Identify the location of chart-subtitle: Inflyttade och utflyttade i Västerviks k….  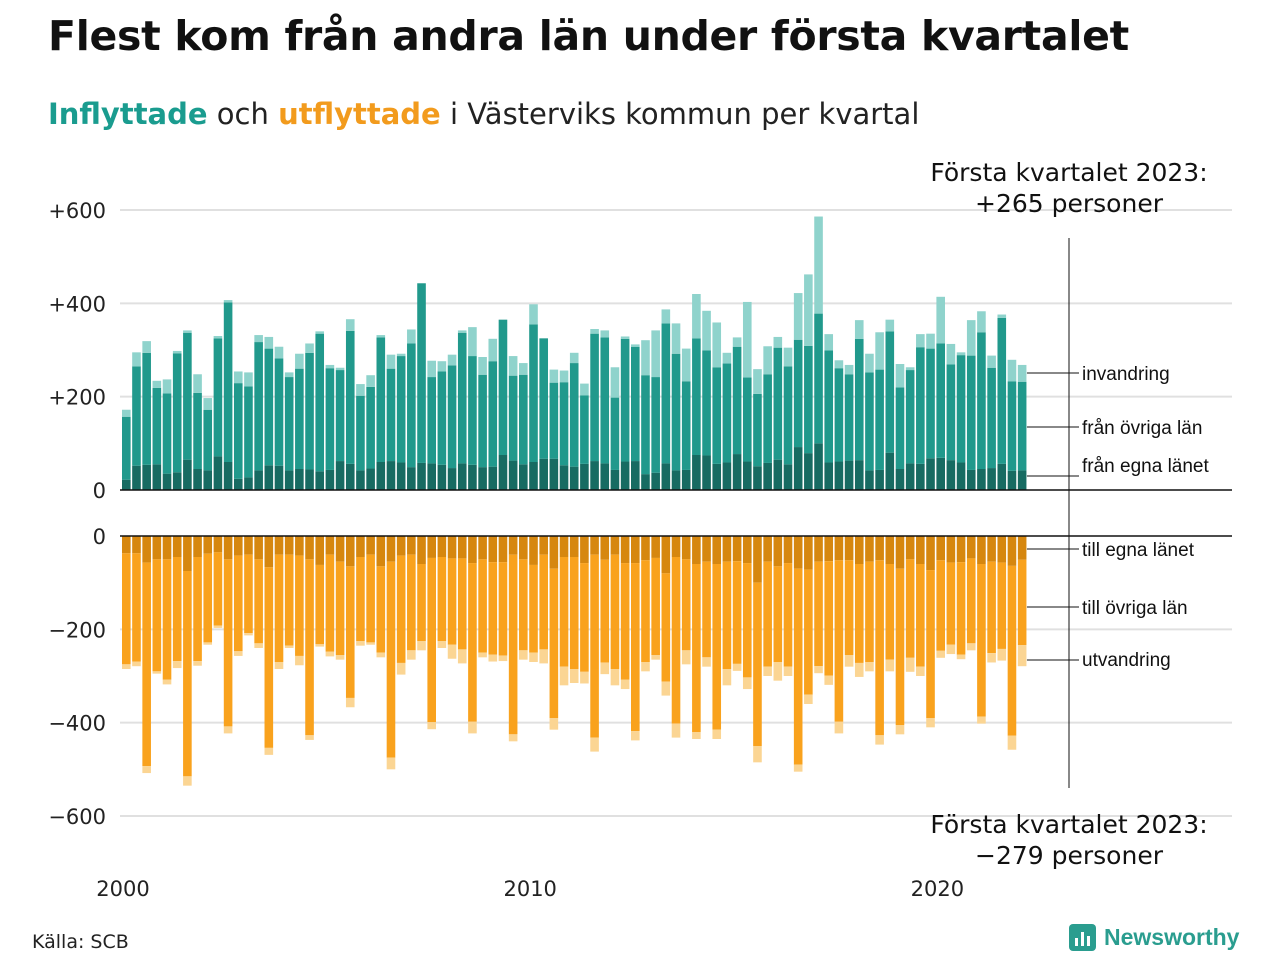
(483, 114).